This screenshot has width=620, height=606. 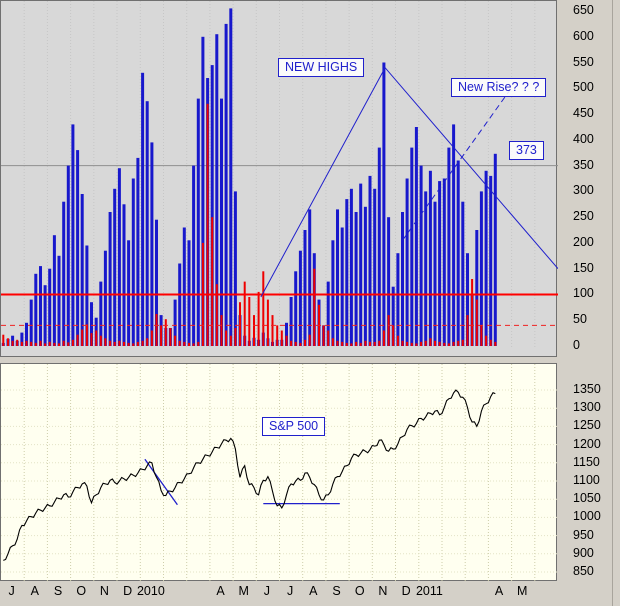 I want to click on y-tick-label: 600, so click(x=583, y=36).